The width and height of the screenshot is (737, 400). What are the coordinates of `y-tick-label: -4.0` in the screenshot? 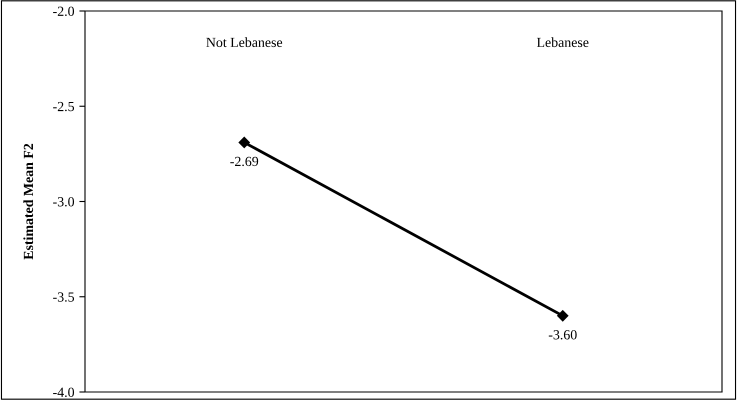 It's located at (63, 393).